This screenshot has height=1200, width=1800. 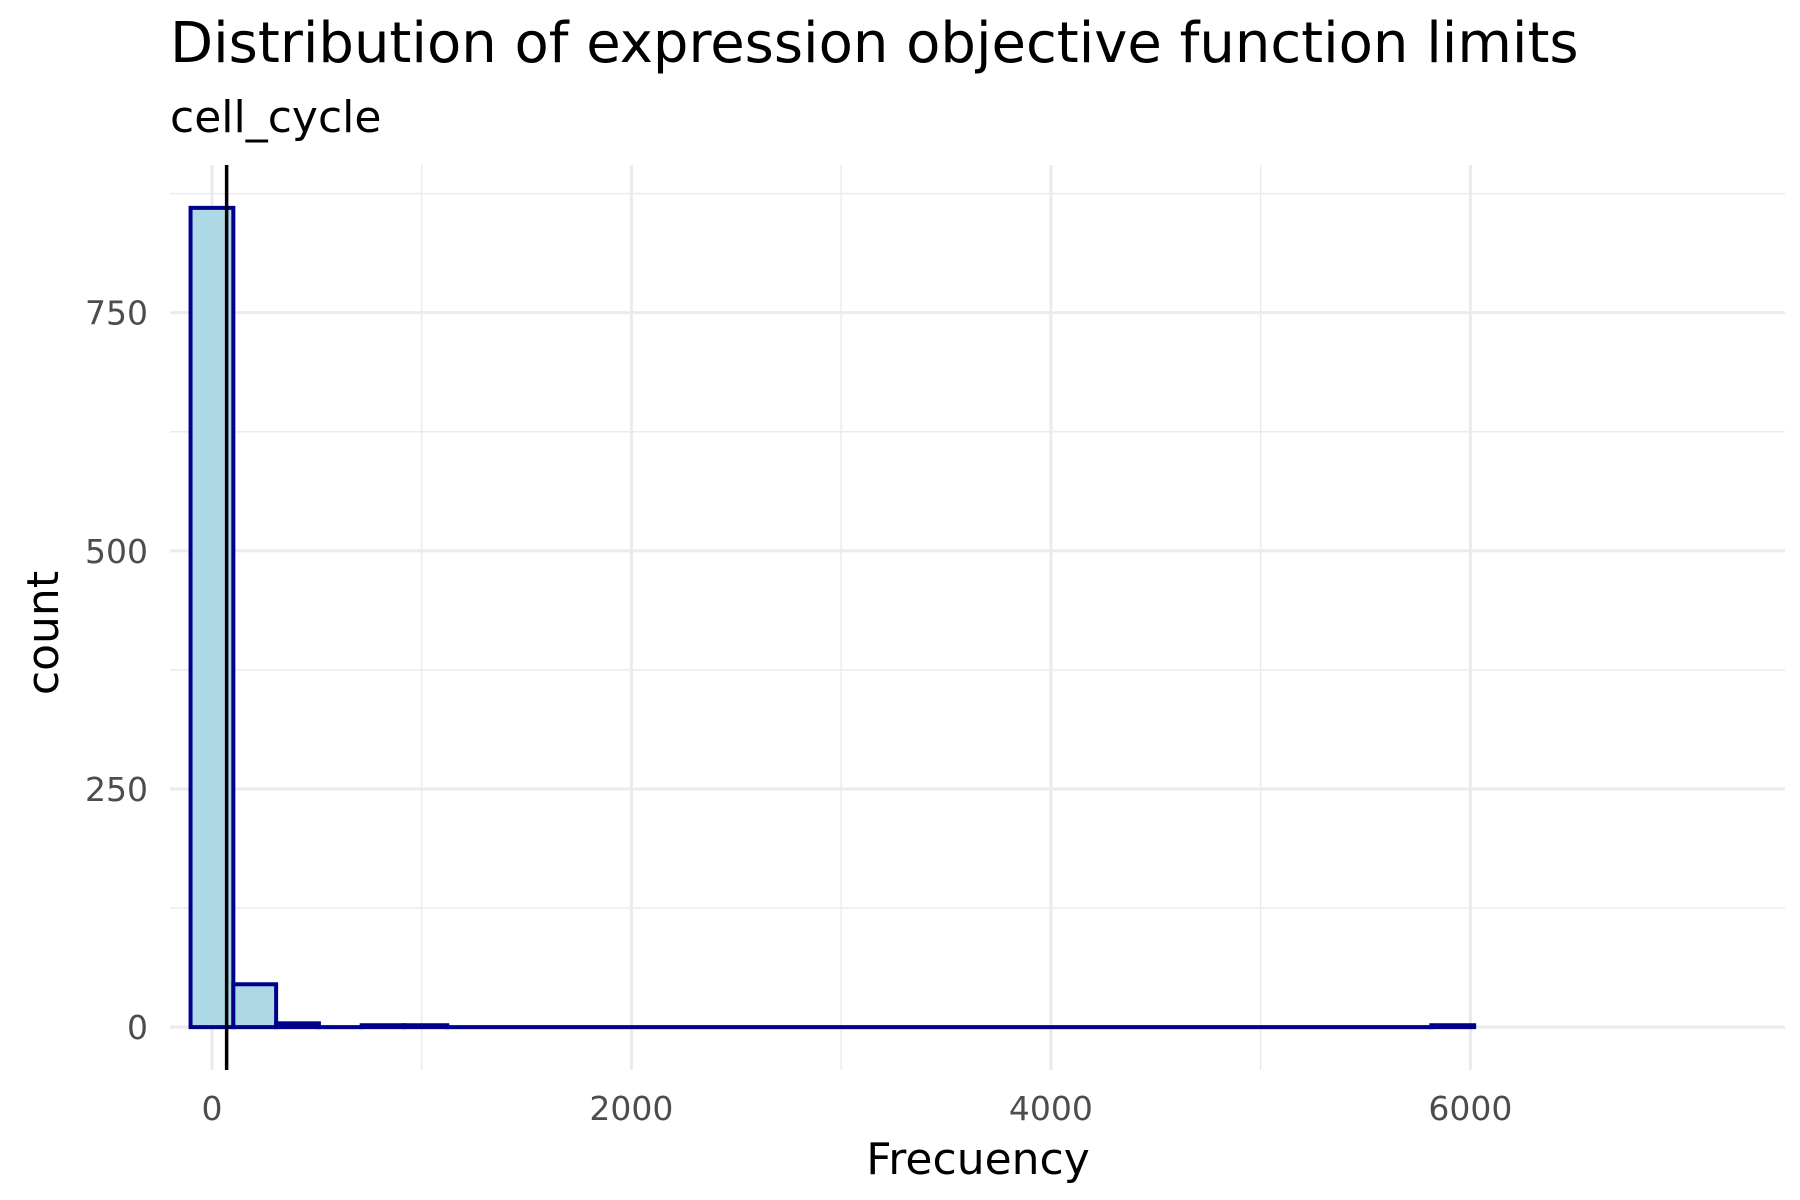 I want to click on chart-subtitle: cell_cycle, so click(x=275, y=117).